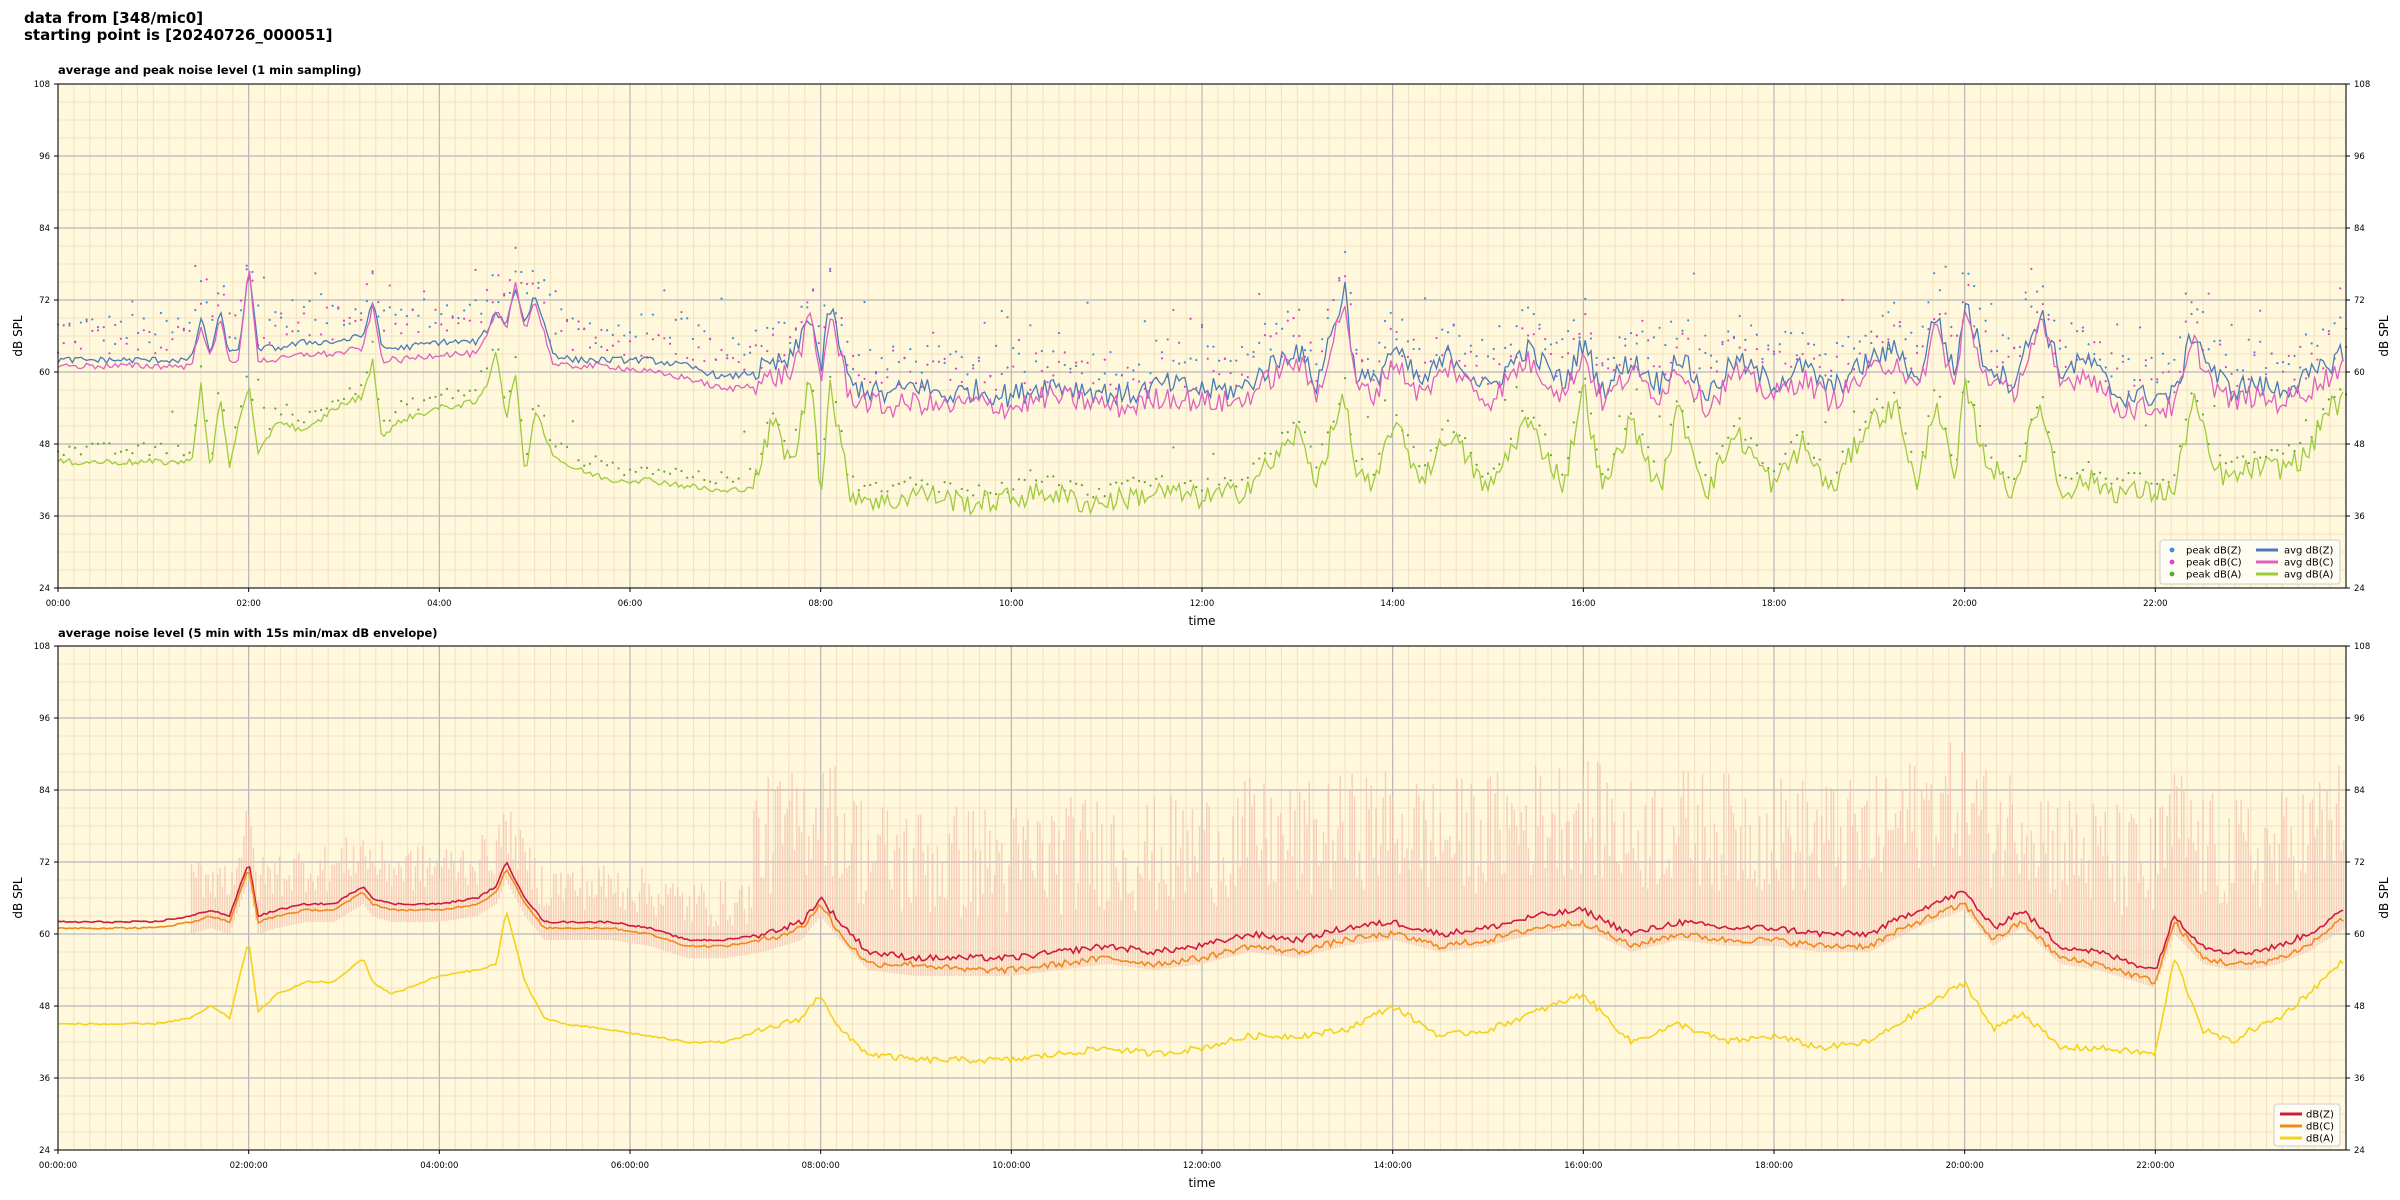  Describe the element at coordinates (248, 604) in the screenshot. I see `x-tick-label: 02:00` at that location.